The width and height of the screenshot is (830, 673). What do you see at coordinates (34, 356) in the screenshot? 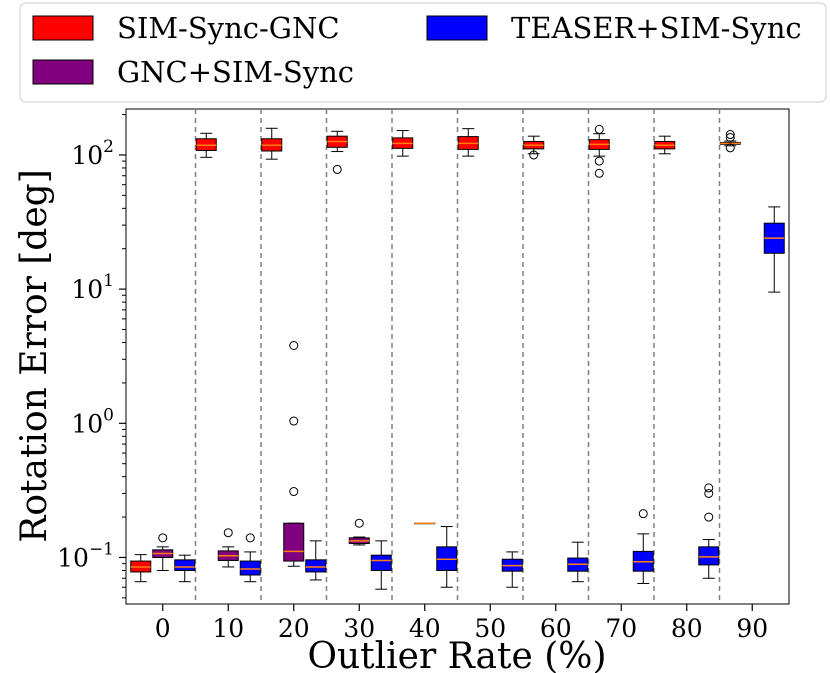
I see `y-axis-label: Rotation Error [deg]` at bounding box center [34, 356].